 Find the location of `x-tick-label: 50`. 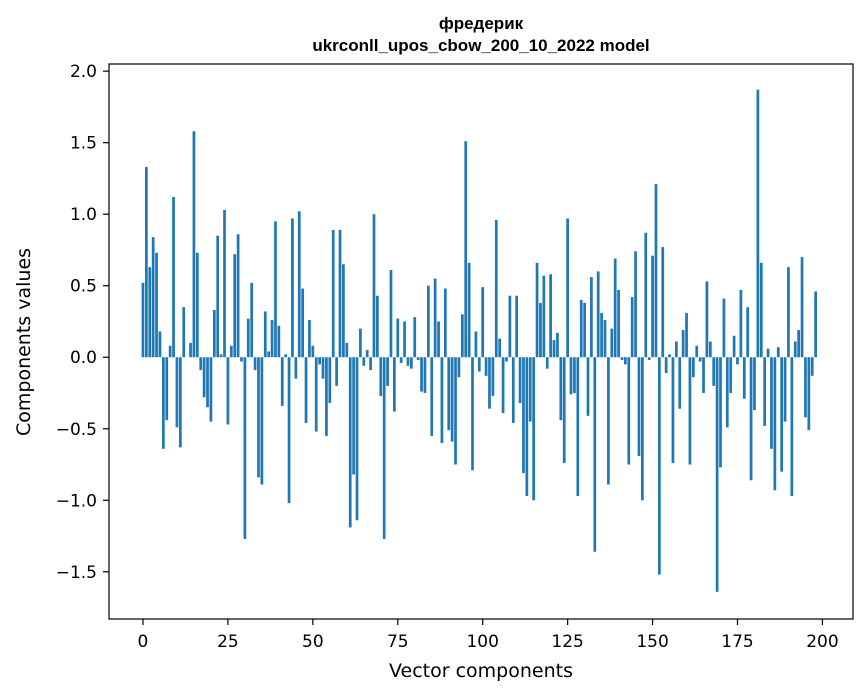

x-tick-label: 50 is located at coordinates (313, 642).